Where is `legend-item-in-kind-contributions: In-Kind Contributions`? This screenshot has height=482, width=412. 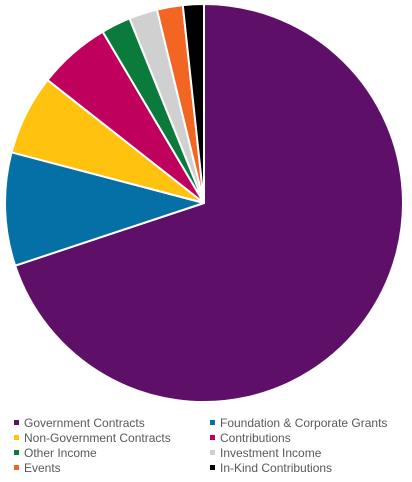 legend-item-in-kind-contributions: In-Kind Contributions is located at coordinates (308, 467).